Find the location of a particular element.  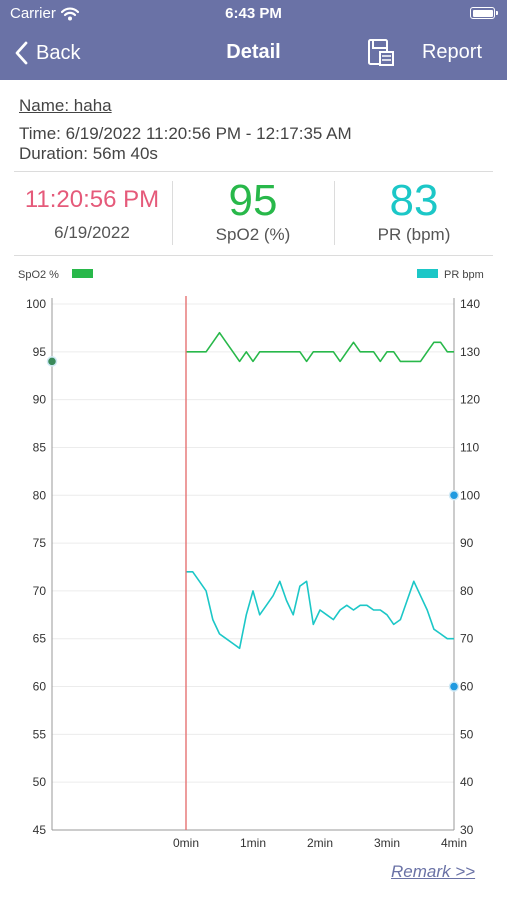

y-right-tick-label: 140 is located at coordinates (470, 304).